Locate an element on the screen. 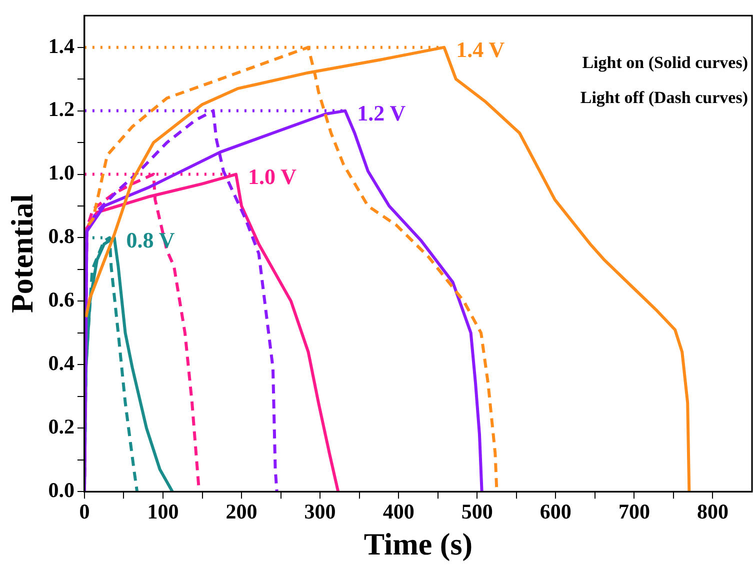  annotation: 0.8 V is located at coordinates (150, 239).